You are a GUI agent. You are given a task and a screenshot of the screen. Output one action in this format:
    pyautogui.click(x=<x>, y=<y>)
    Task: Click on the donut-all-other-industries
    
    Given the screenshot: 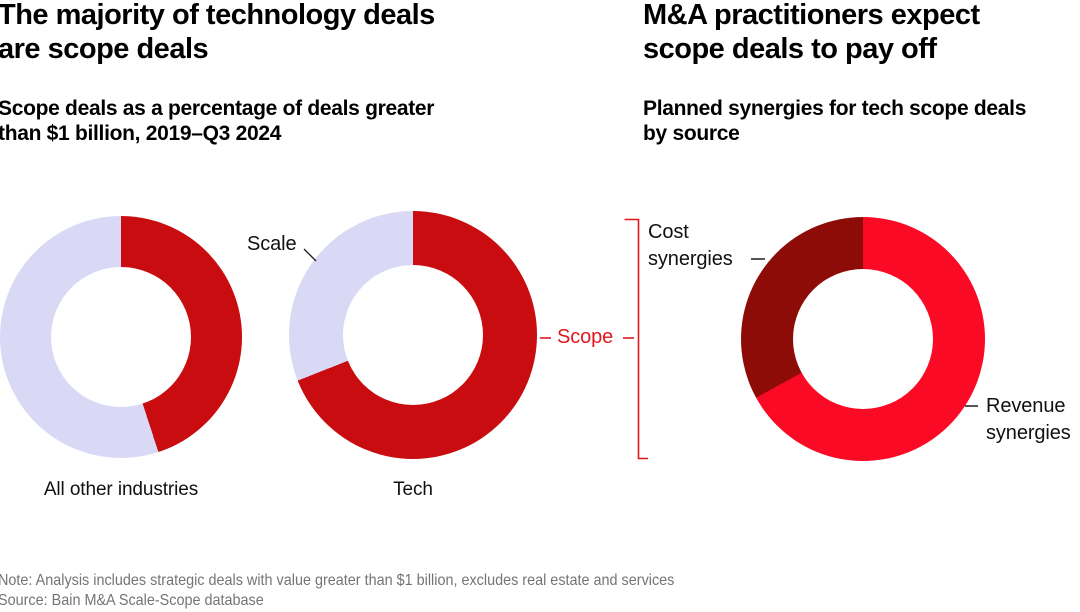 What is the action you would take?
    pyautogui.click(x=121, y=337)
    